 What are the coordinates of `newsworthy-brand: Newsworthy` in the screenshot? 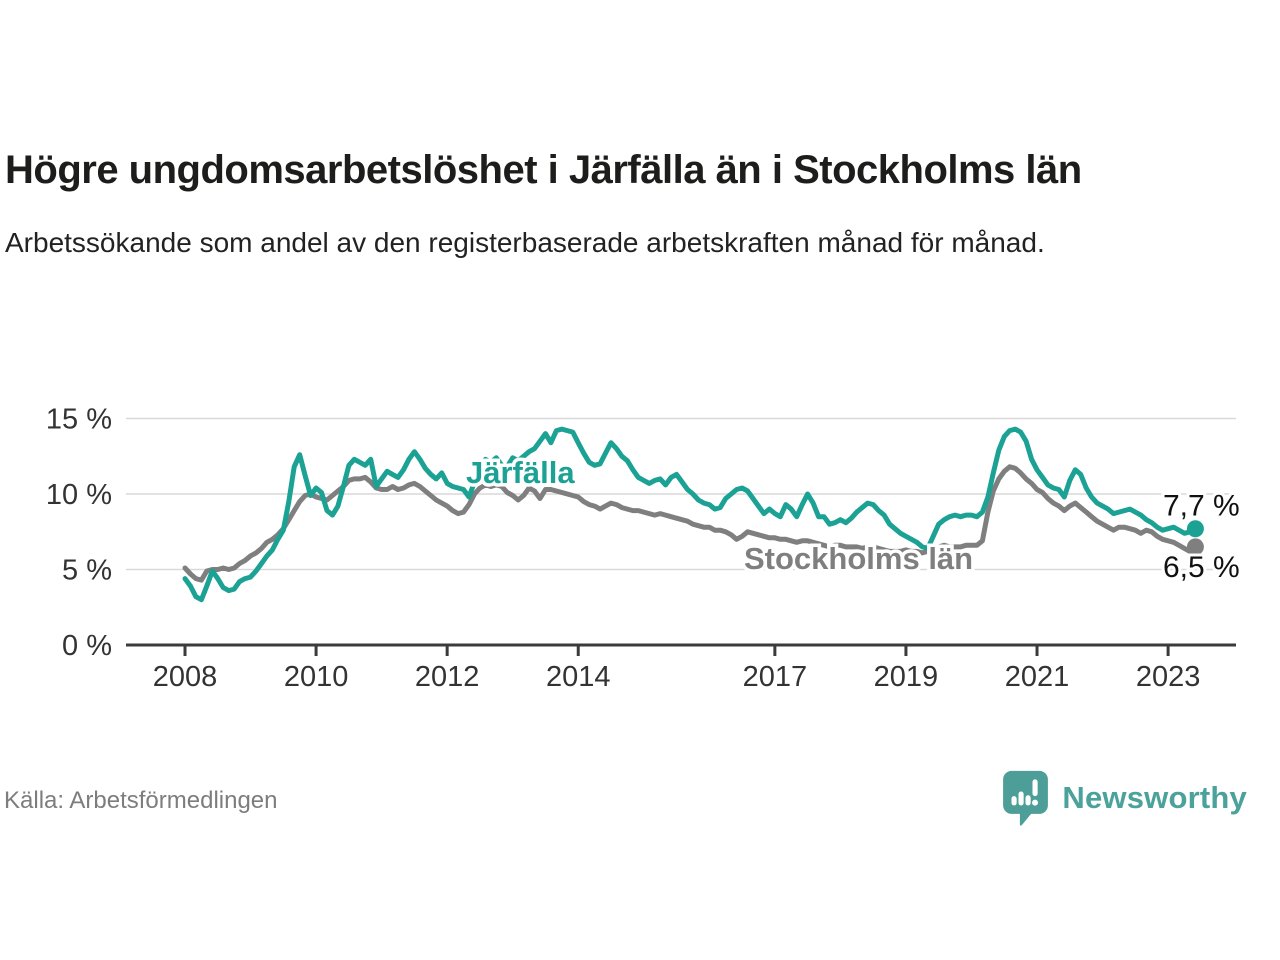 It's located at (1124, 798).